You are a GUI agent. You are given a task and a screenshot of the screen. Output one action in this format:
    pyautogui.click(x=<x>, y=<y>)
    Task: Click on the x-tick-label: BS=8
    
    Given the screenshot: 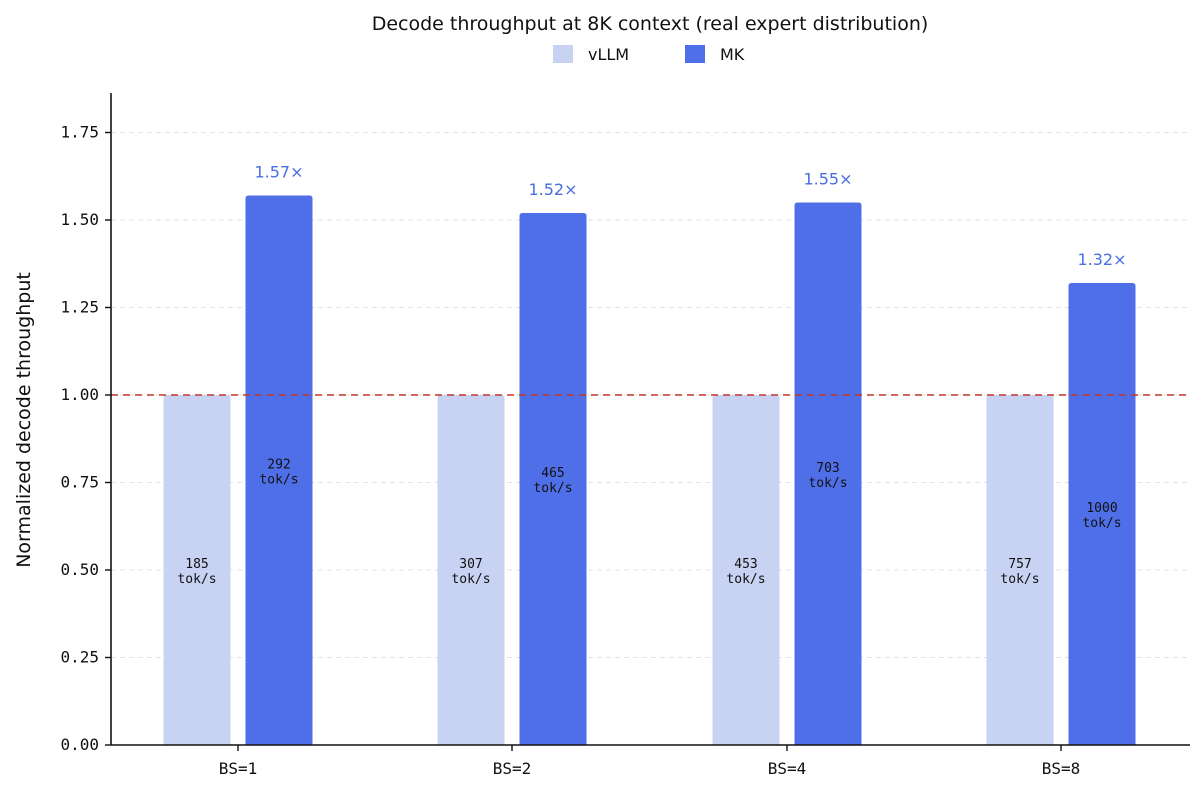 What is the action you would take?
    pyautogui.click(x=1061, y=768)
    